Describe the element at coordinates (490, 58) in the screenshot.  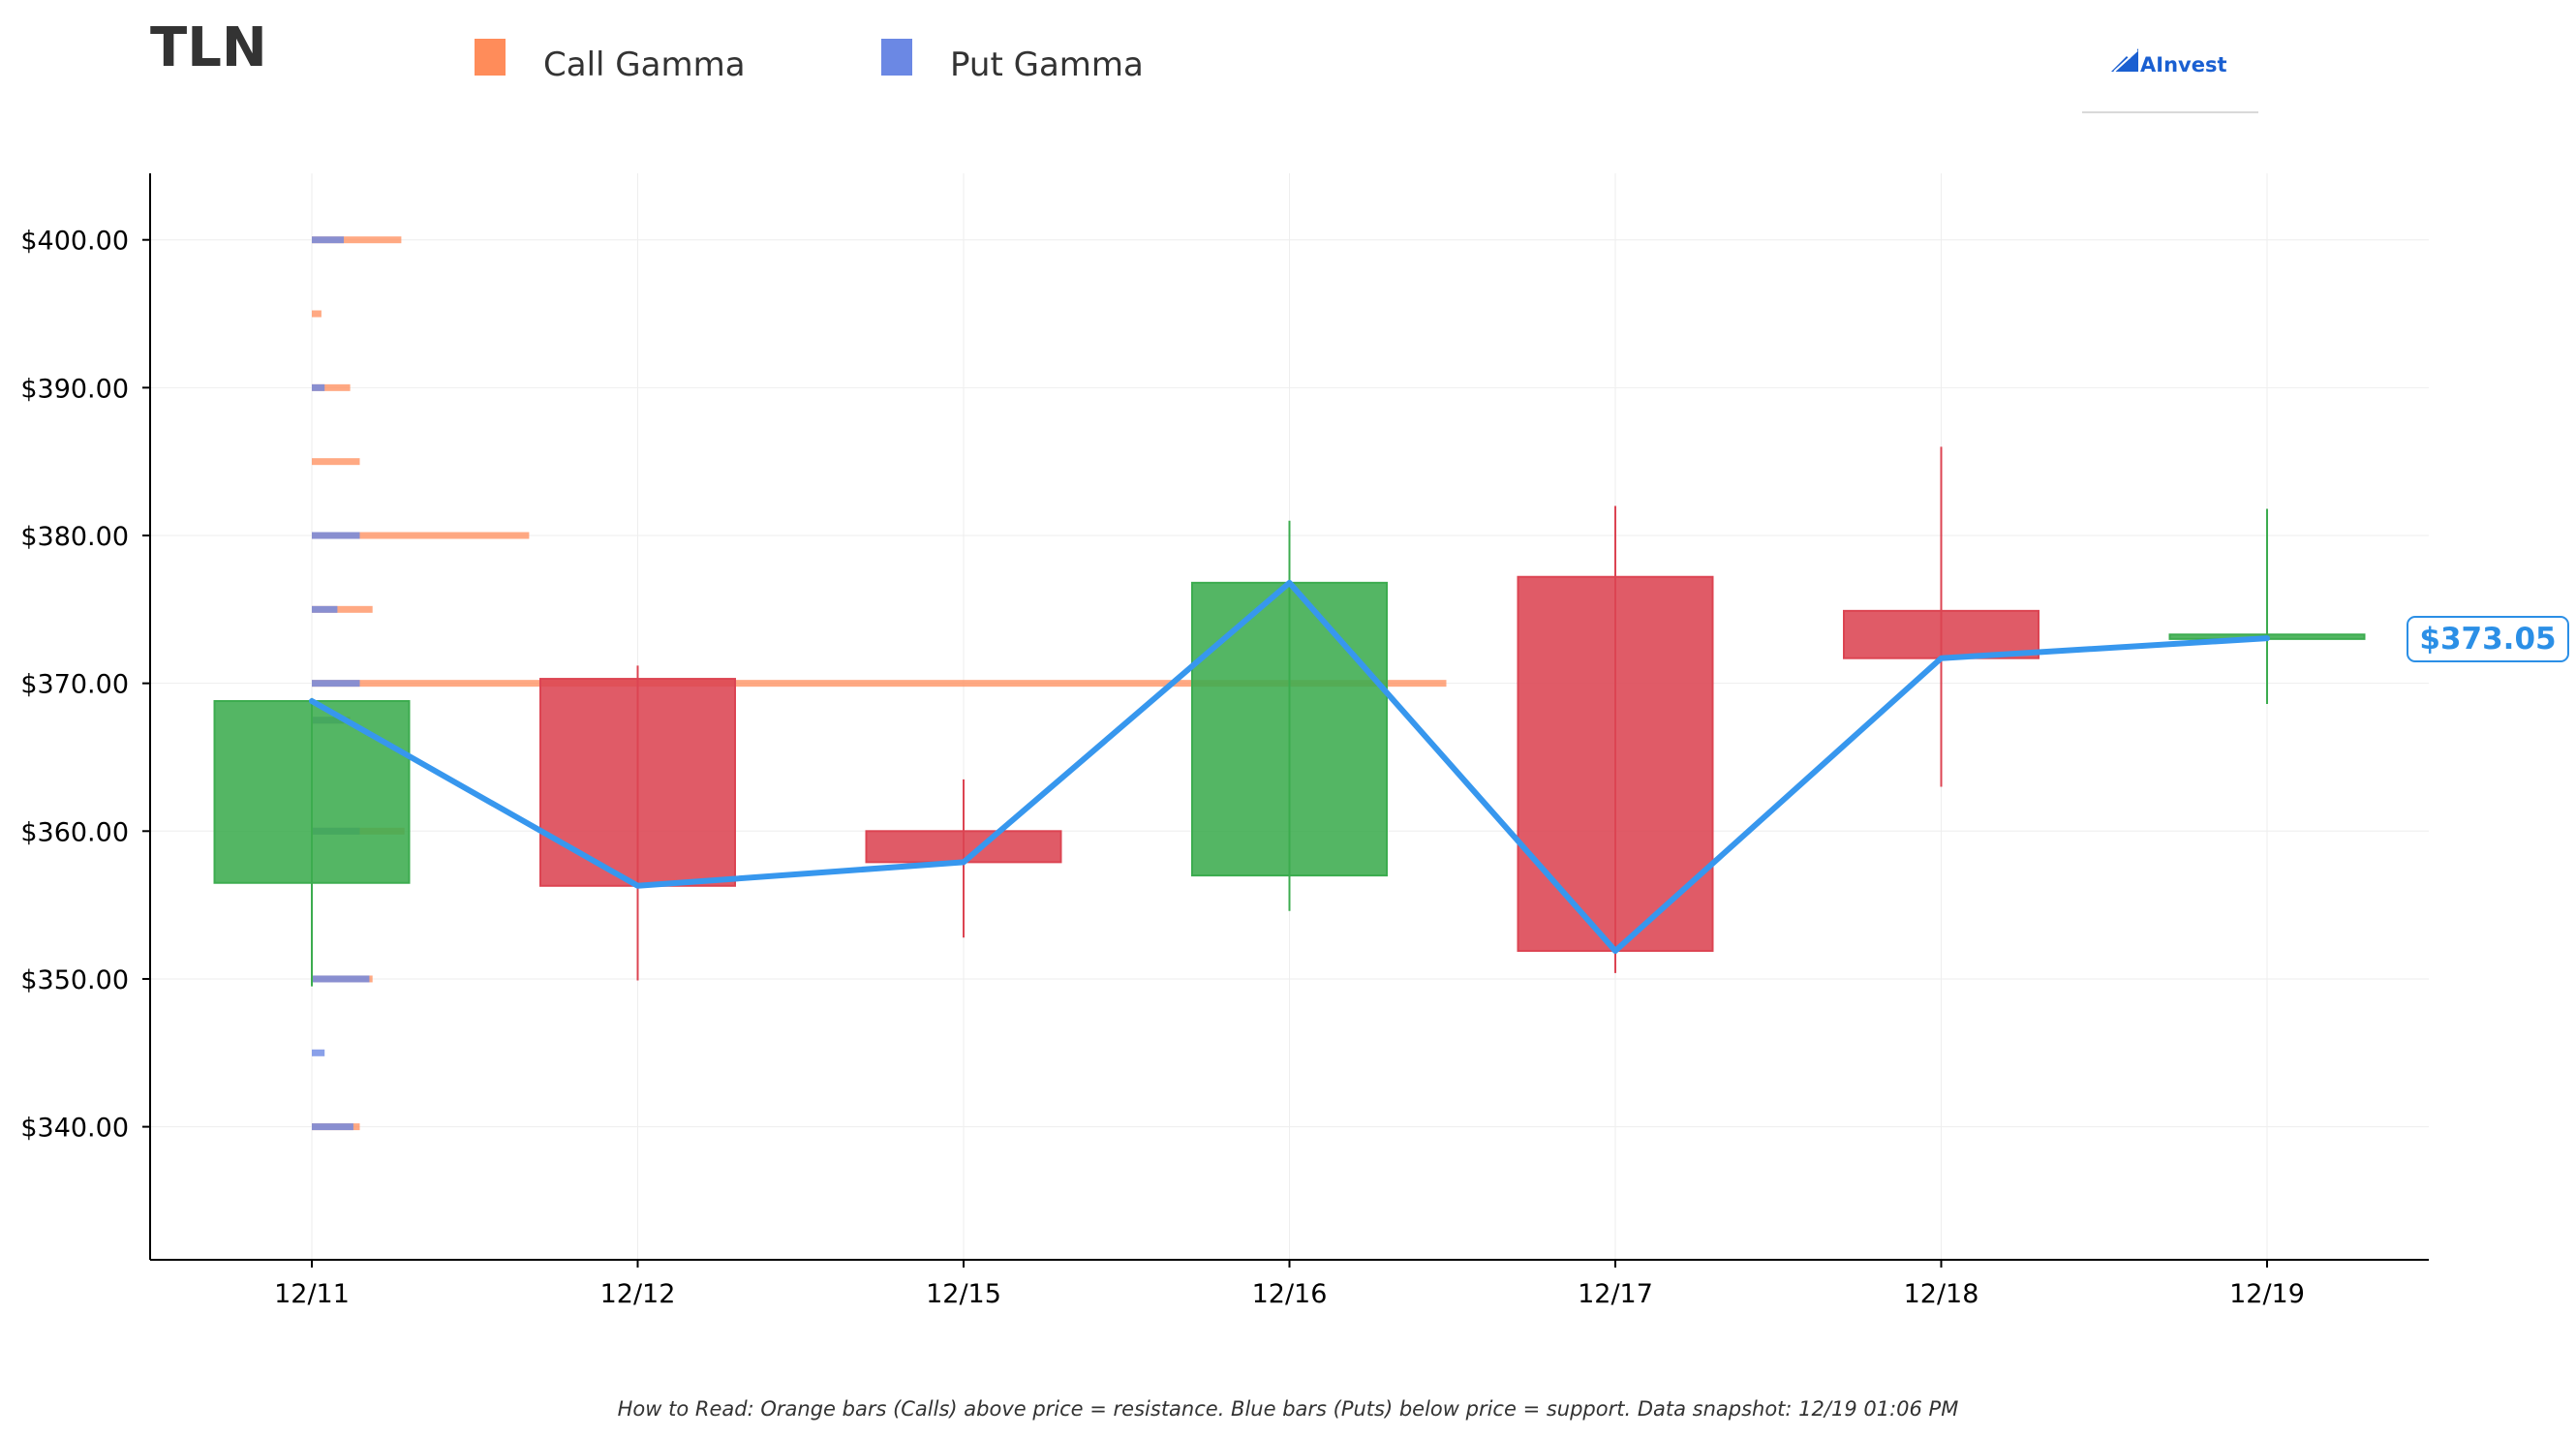
I see `legend-call-swatch` at that location.